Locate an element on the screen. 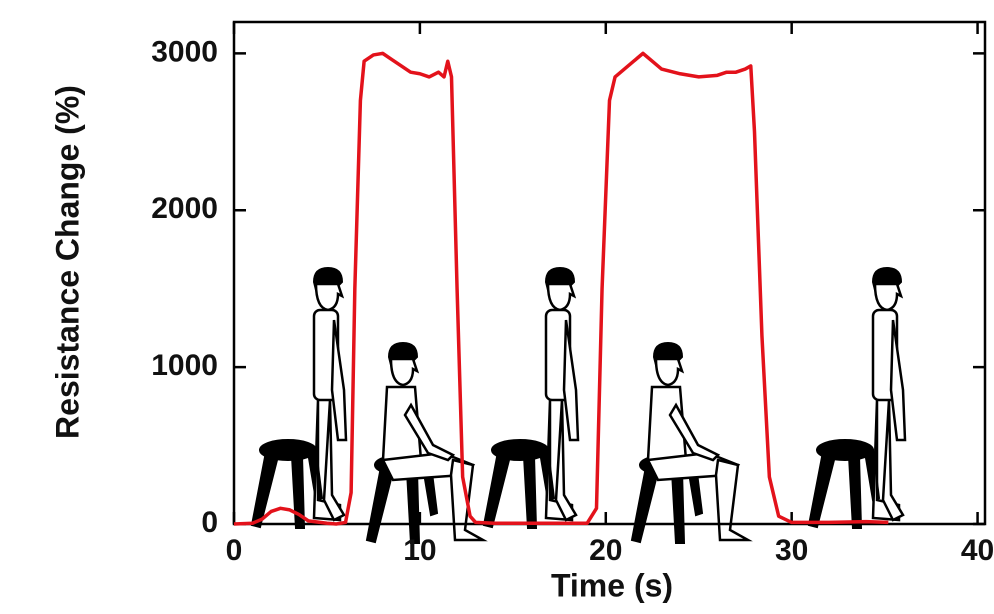 This screenshot has width=994, height=614. y-tick-label: 0 is located at coordinates (209, 522).